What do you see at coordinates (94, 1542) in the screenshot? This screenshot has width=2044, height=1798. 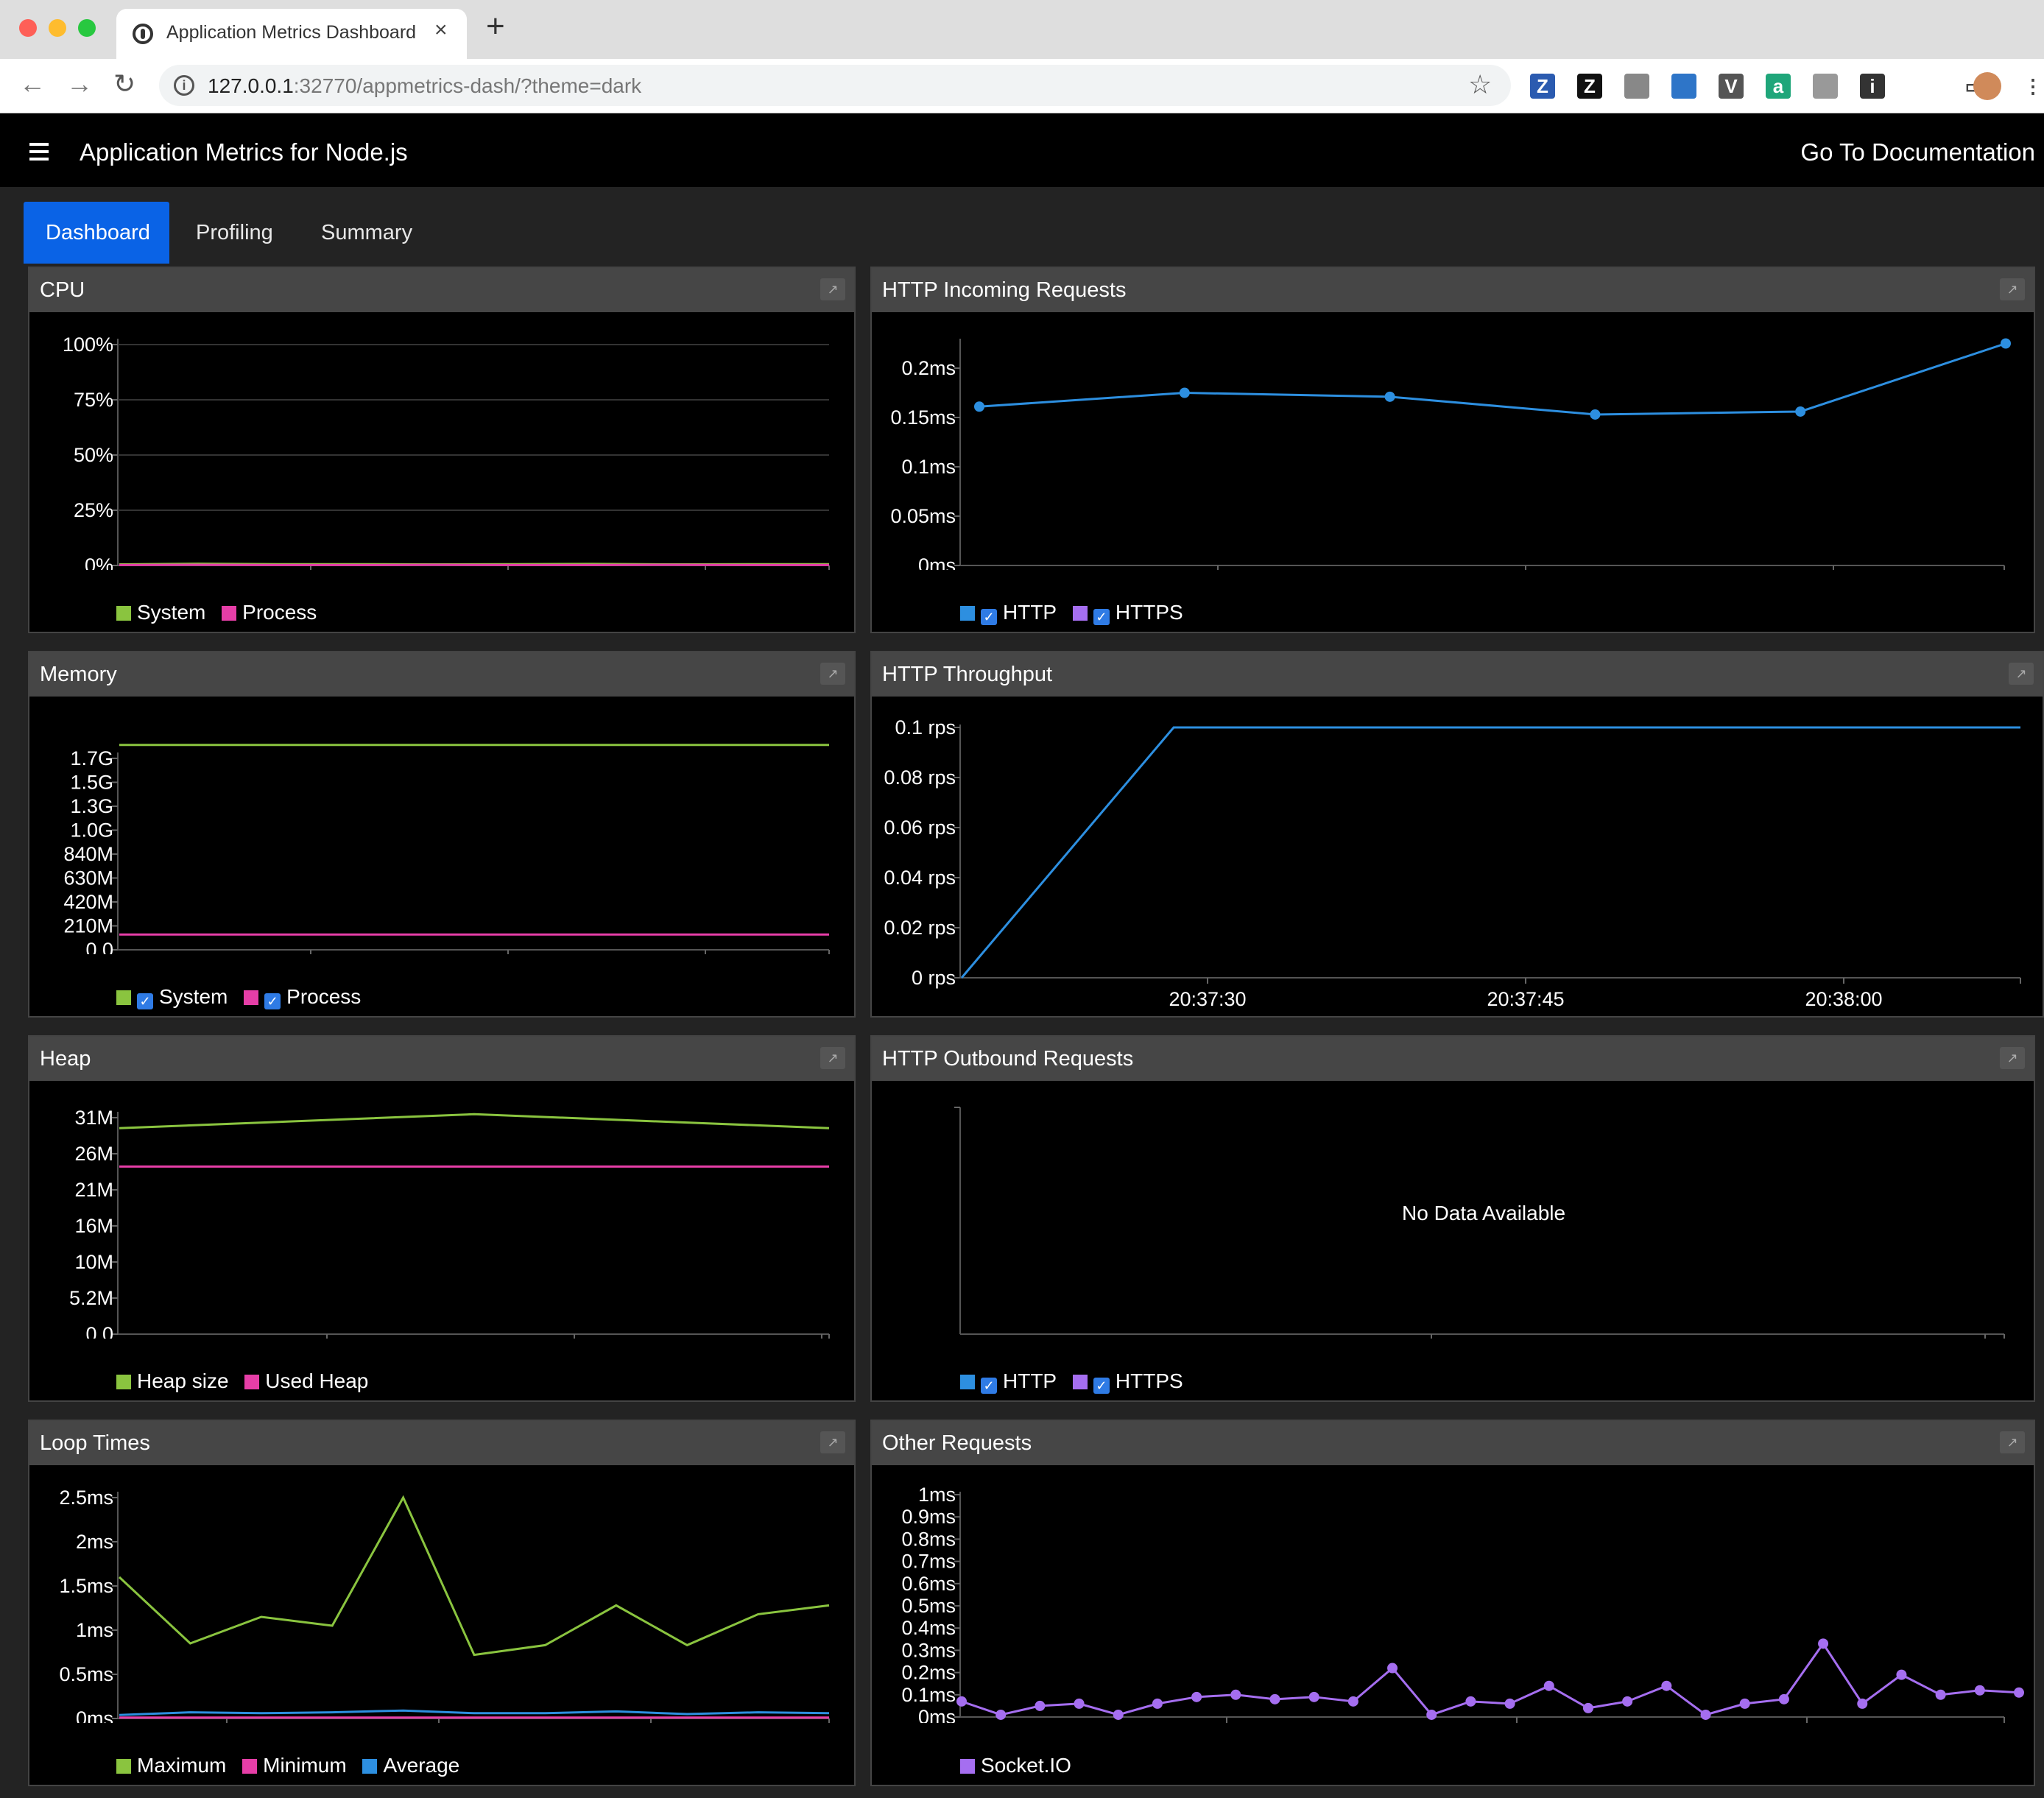 I see `y-tick-label: 2ms` at bounding box center [94, 1542].